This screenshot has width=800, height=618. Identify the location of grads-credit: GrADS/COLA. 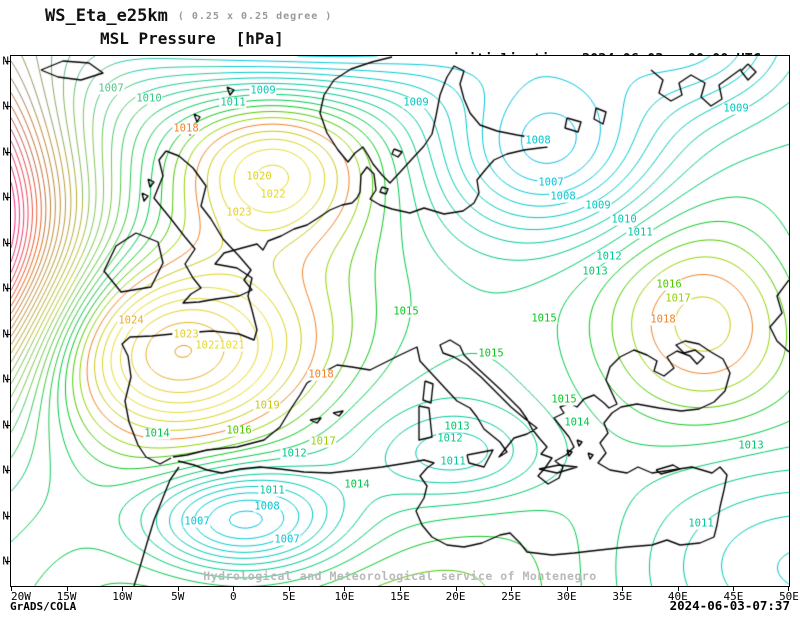
(43, 606).